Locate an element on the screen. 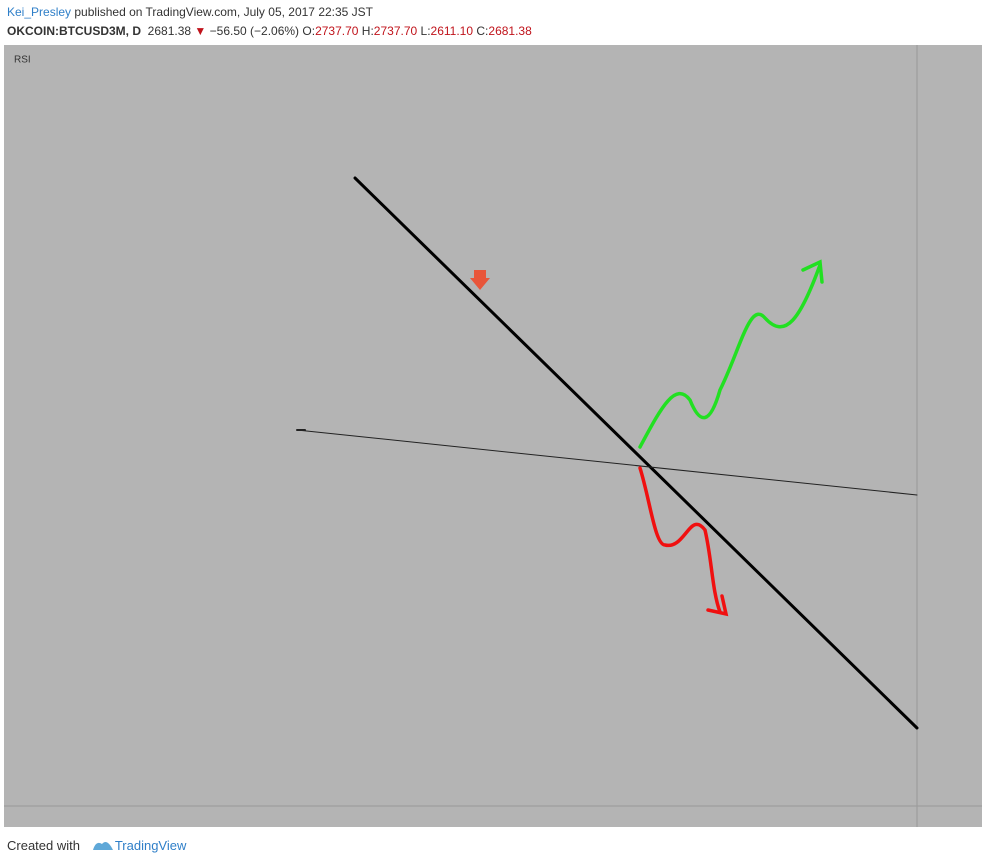  brand: TradingView is located at coordinates (150, 845).